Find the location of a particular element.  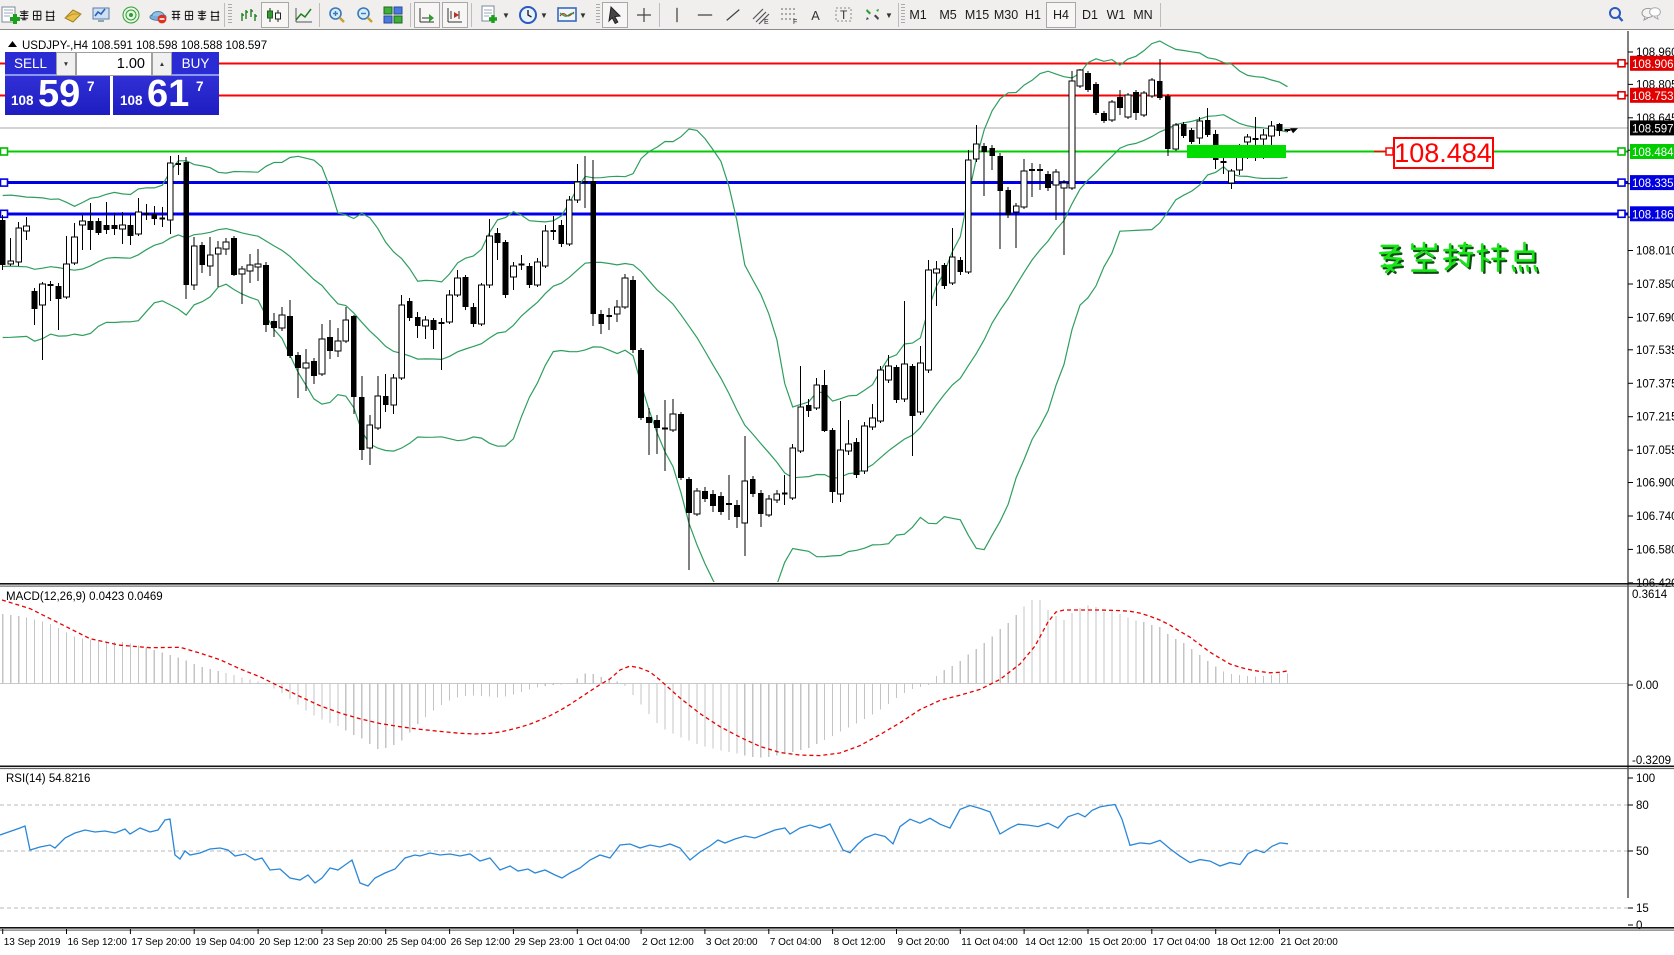

svg-text: E is located at coordinates (766, 22).